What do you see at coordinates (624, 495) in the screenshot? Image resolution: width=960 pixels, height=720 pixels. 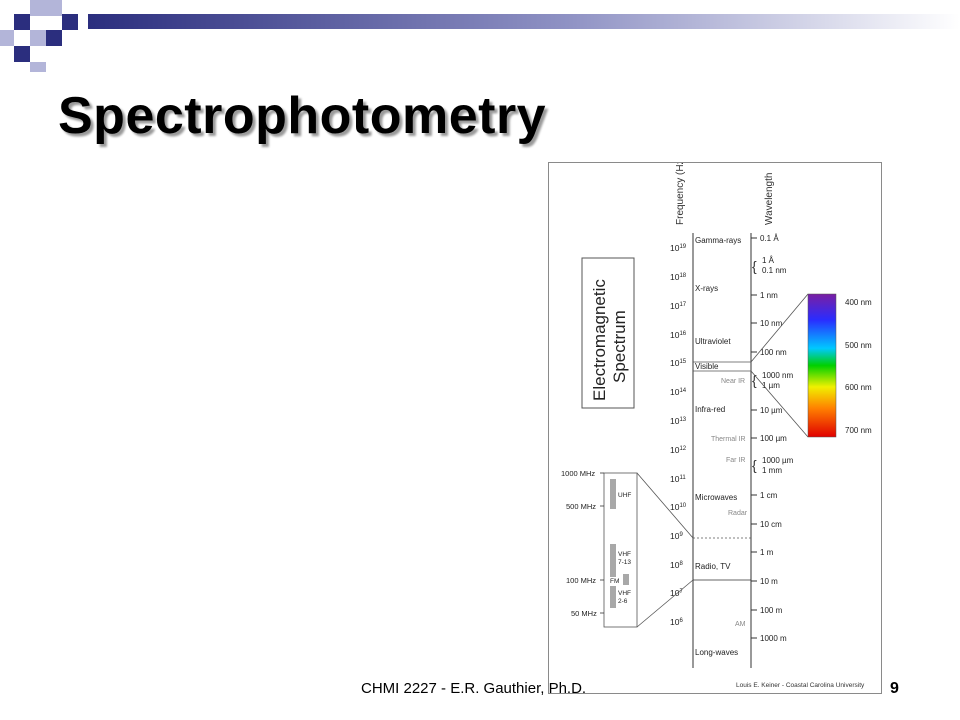 I see `band-uhf: UHF` at bounding box center [624, 495].